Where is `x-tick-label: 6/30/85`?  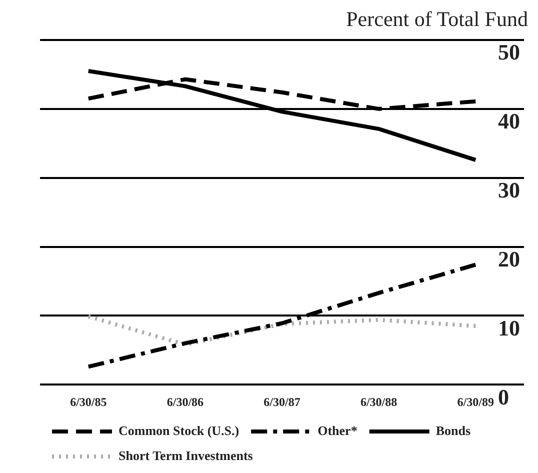
x-tick-label: 6/30/85 is located at coordinates (88, 401).